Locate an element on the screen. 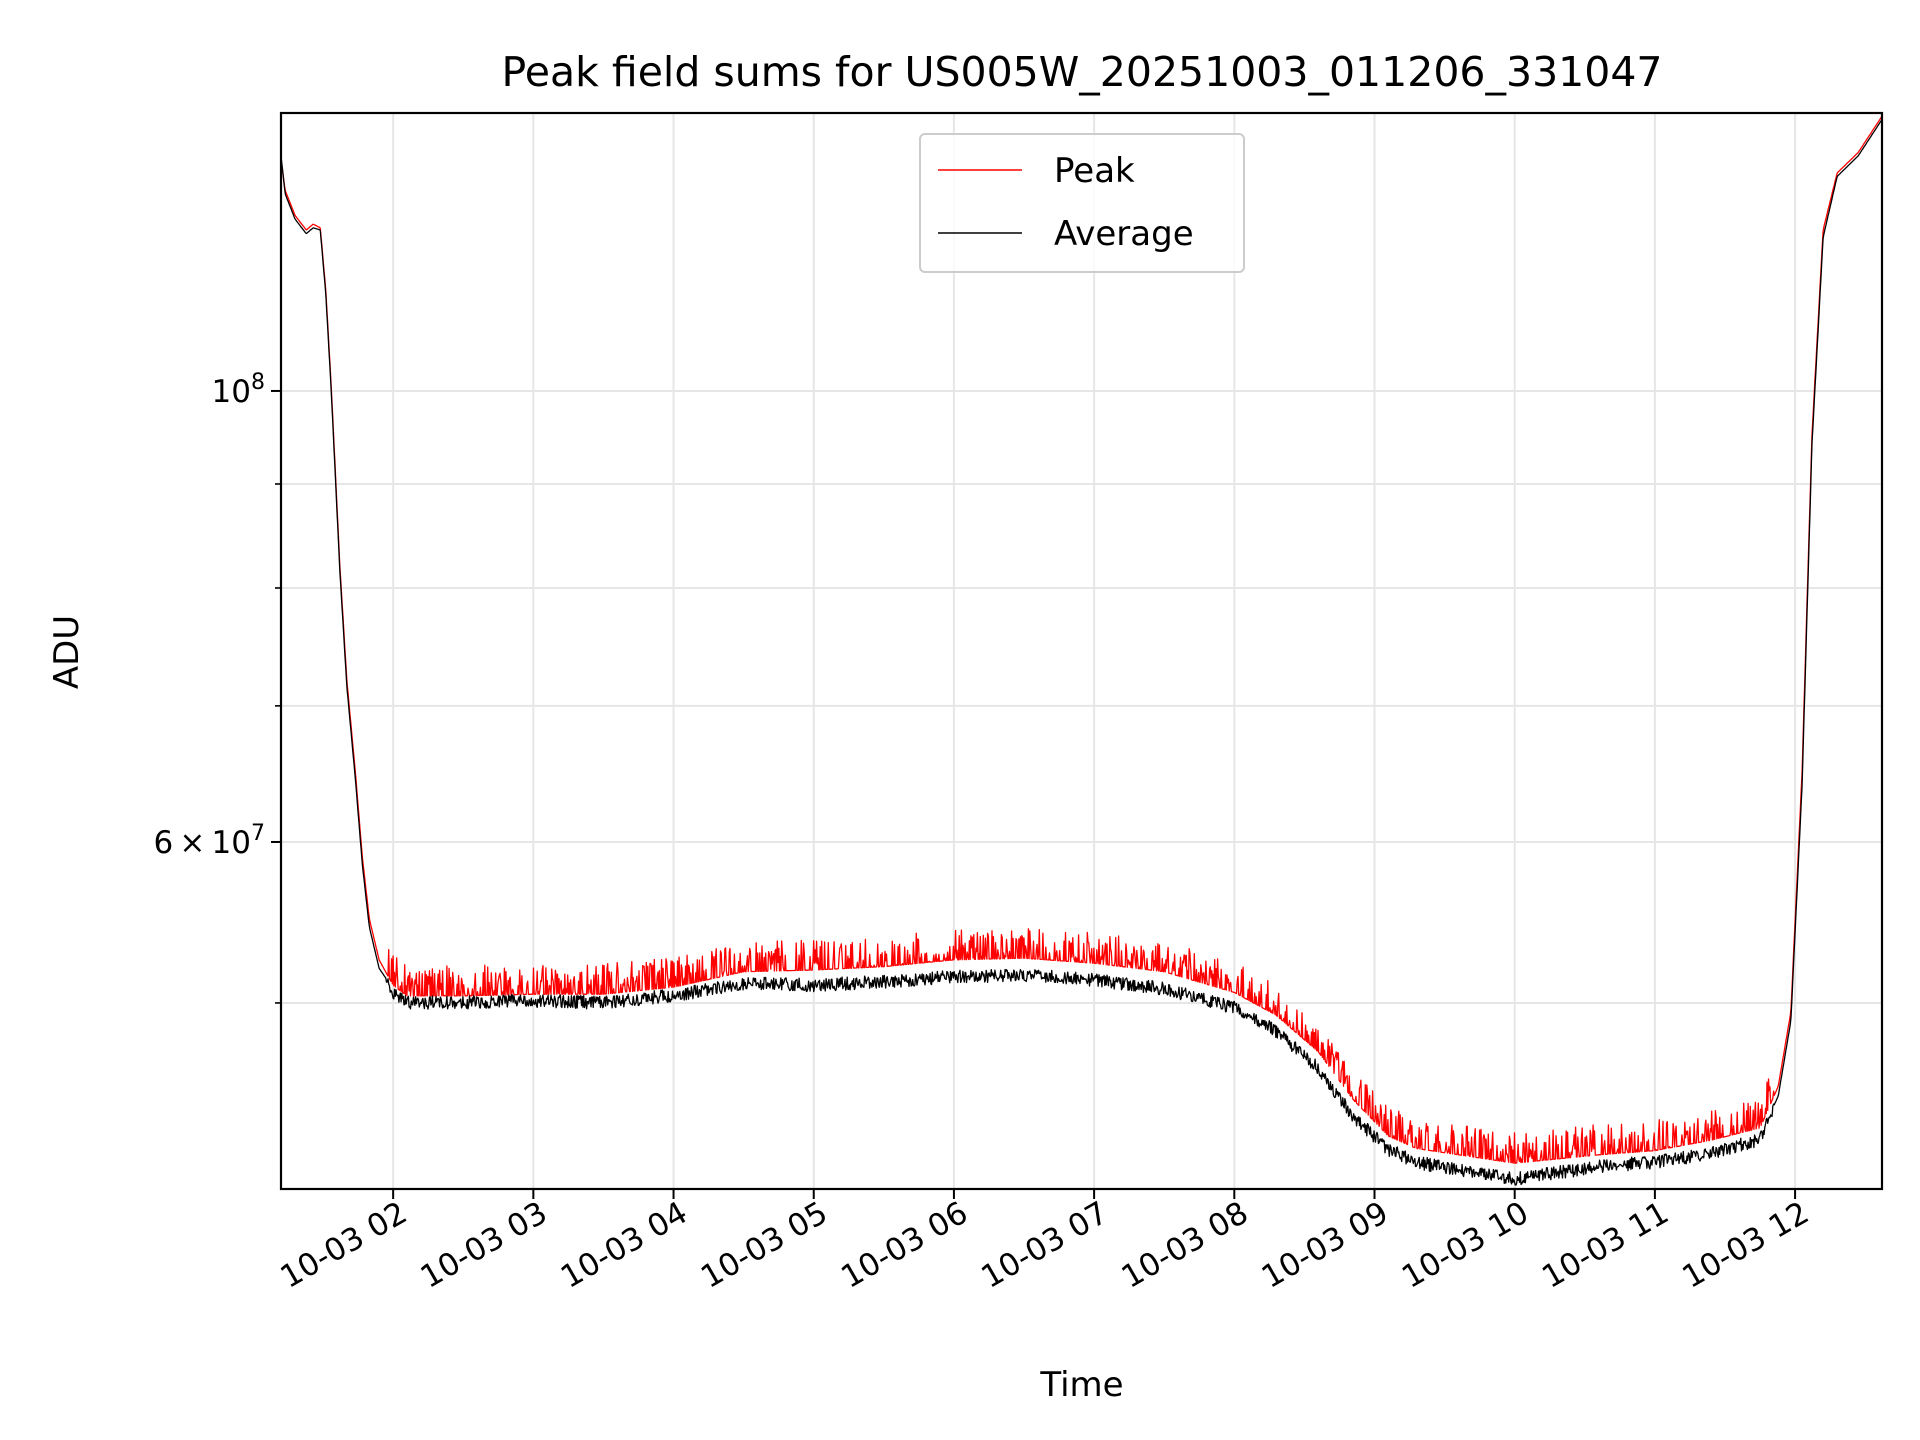  x-axis-title: Time is located at coordinates (1081, 1385).